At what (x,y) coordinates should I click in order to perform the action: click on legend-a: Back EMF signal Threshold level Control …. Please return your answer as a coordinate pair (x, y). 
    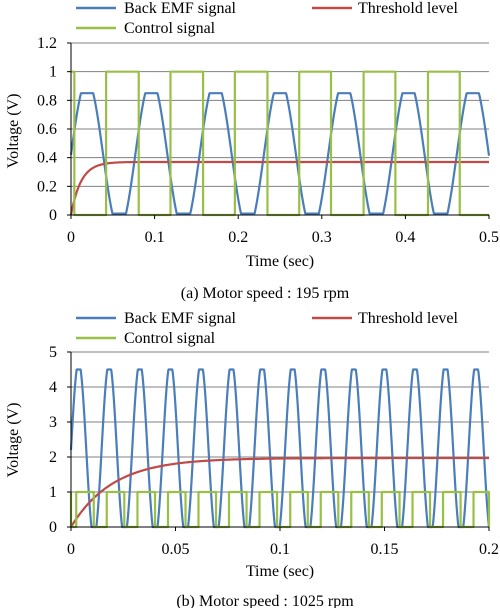
    Looking at the image, I should click on (267, 18).